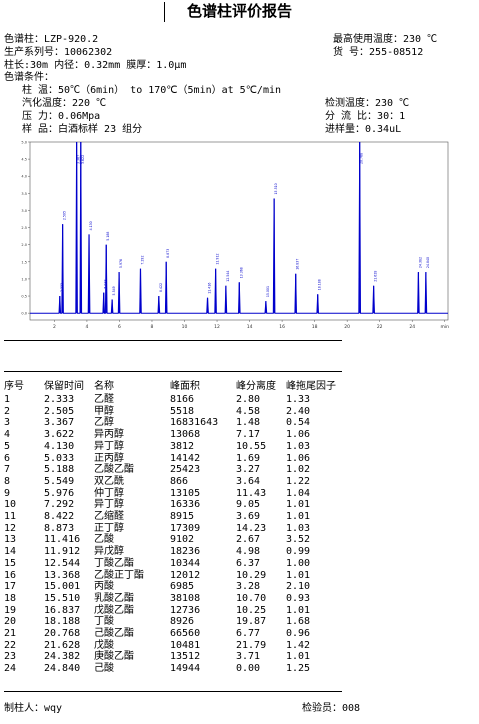 This screenshot has width=479, height=724. Describe the element at coordinates (173, 691) in the screenshot. I see `table-bottom-rule` at that location.